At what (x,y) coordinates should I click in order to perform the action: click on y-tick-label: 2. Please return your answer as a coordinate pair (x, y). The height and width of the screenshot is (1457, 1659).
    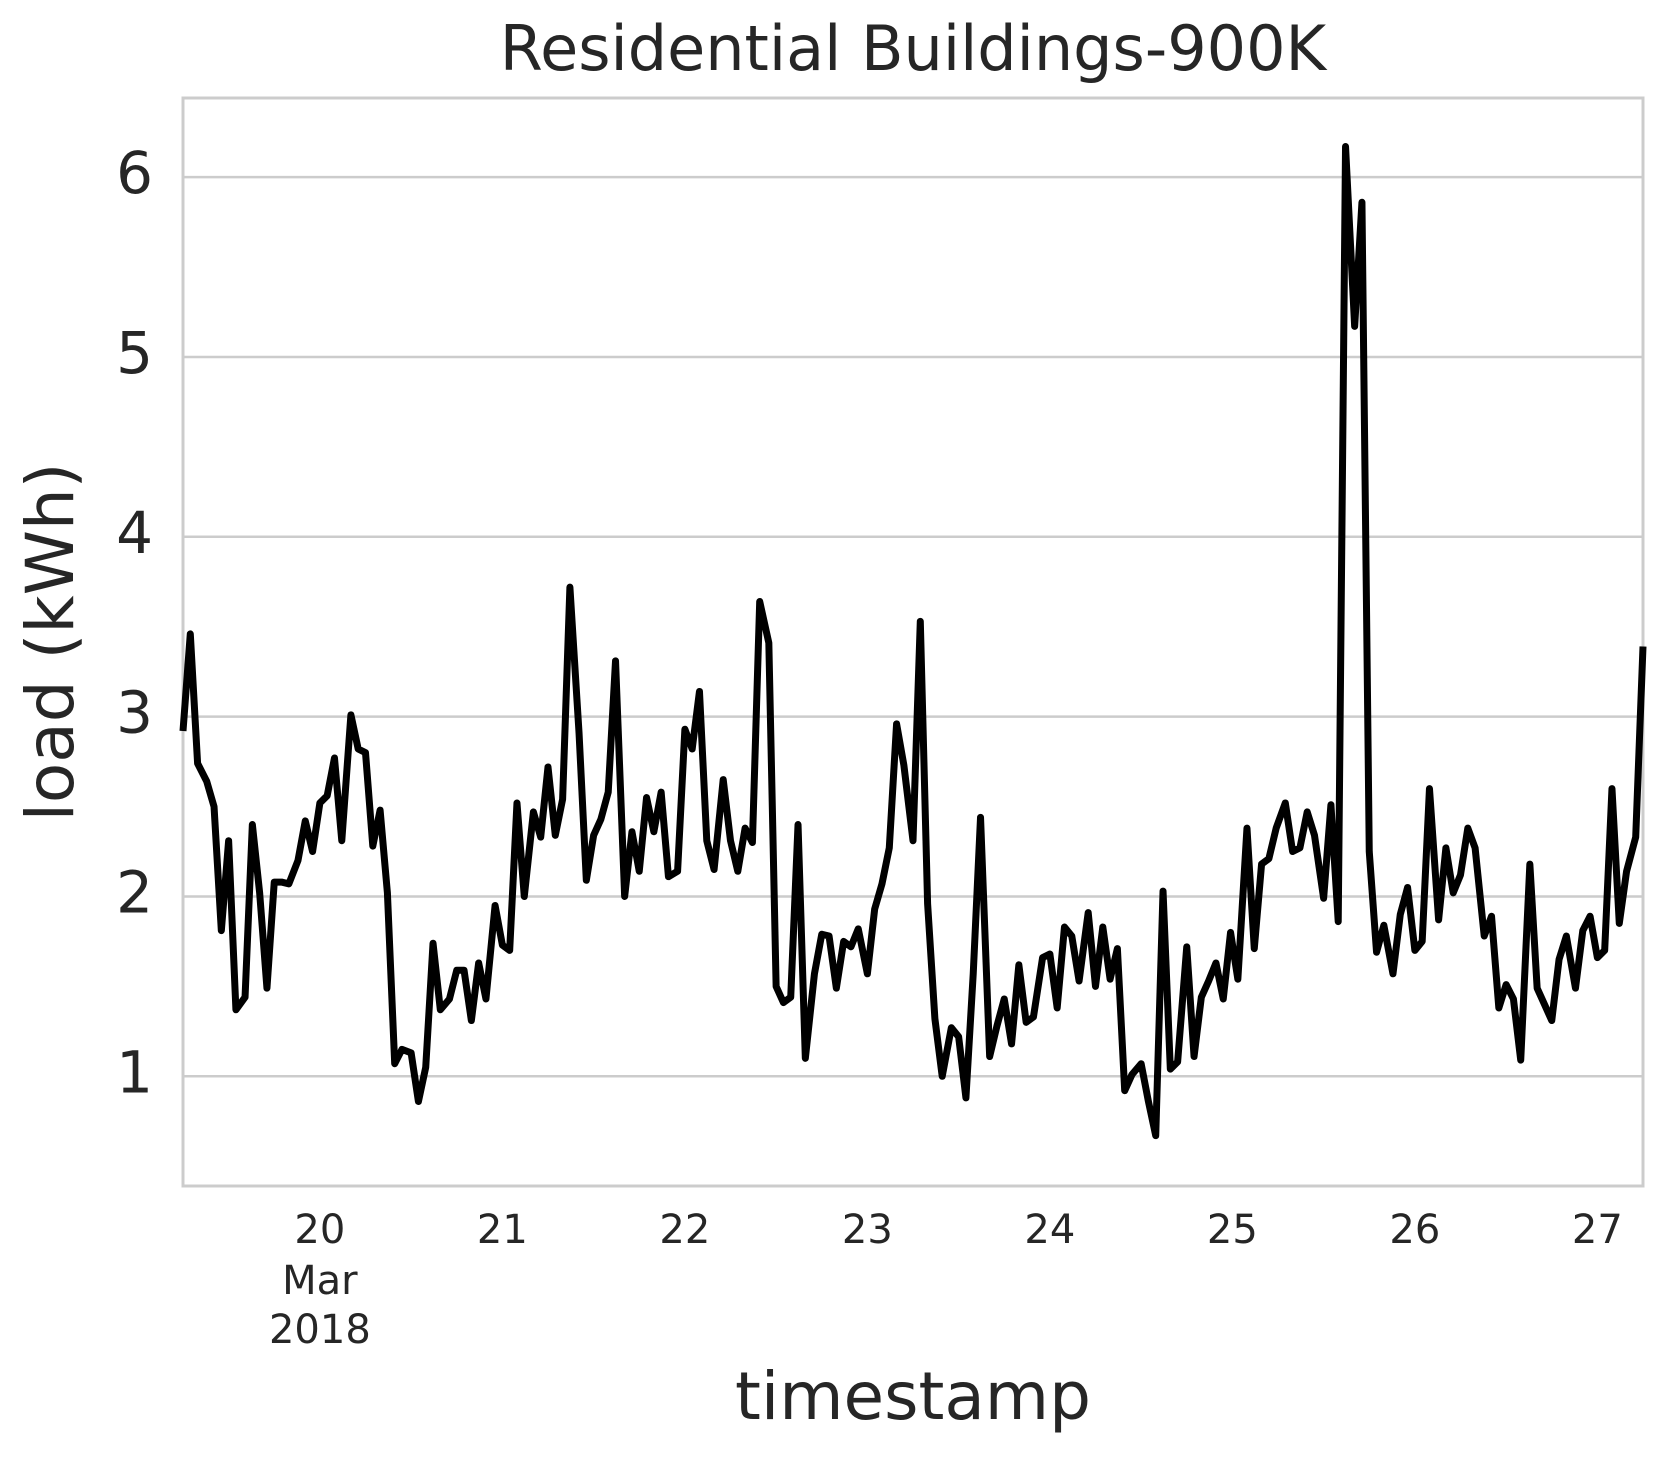
    Looking at the image, I should click on (134, 893).